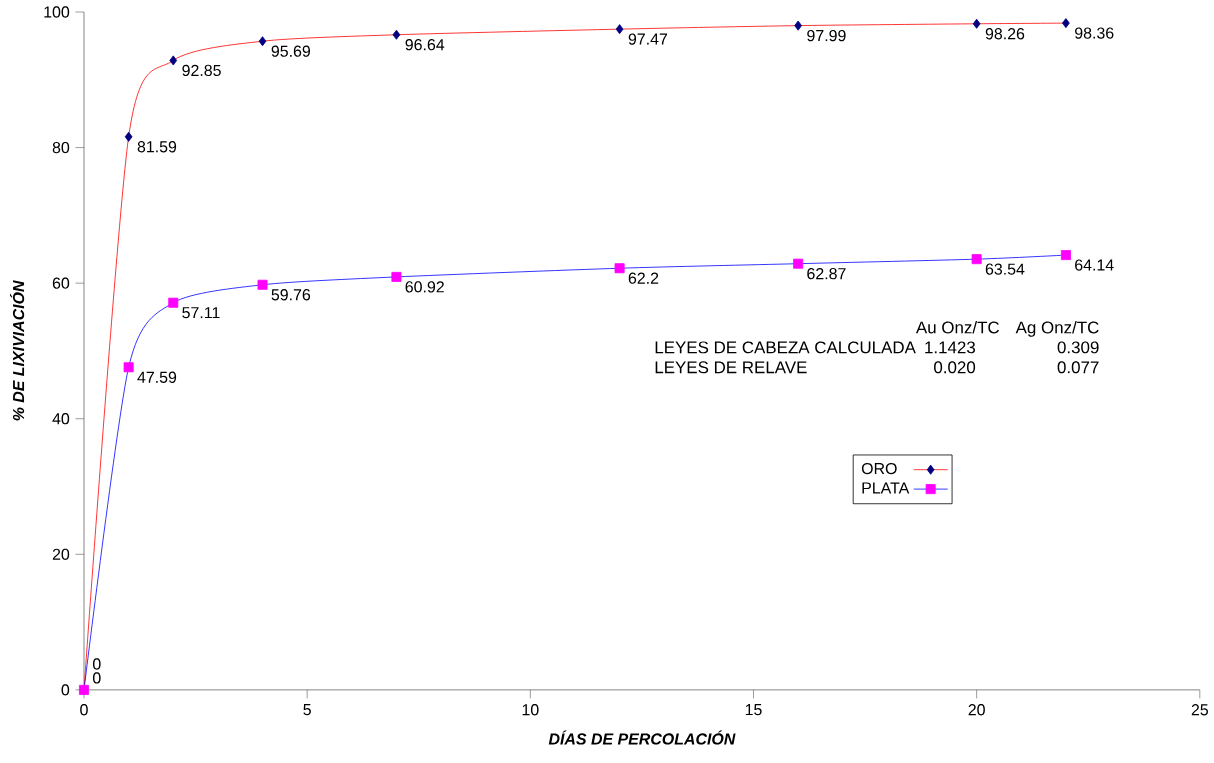  I want to click on x-tick-label: 5, so click(307, 710).